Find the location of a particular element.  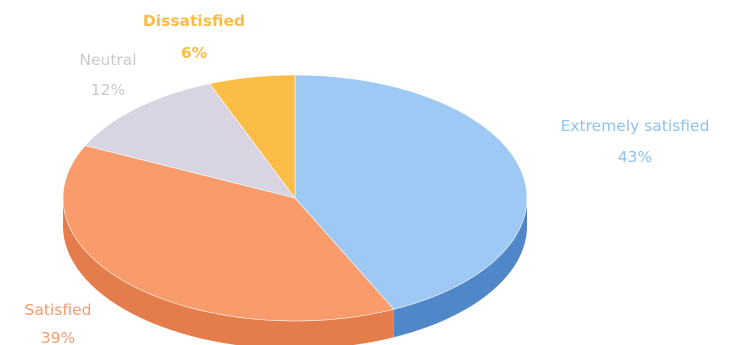

slice-value-dissatisfied: 6% is located at coordinates (194, 53).